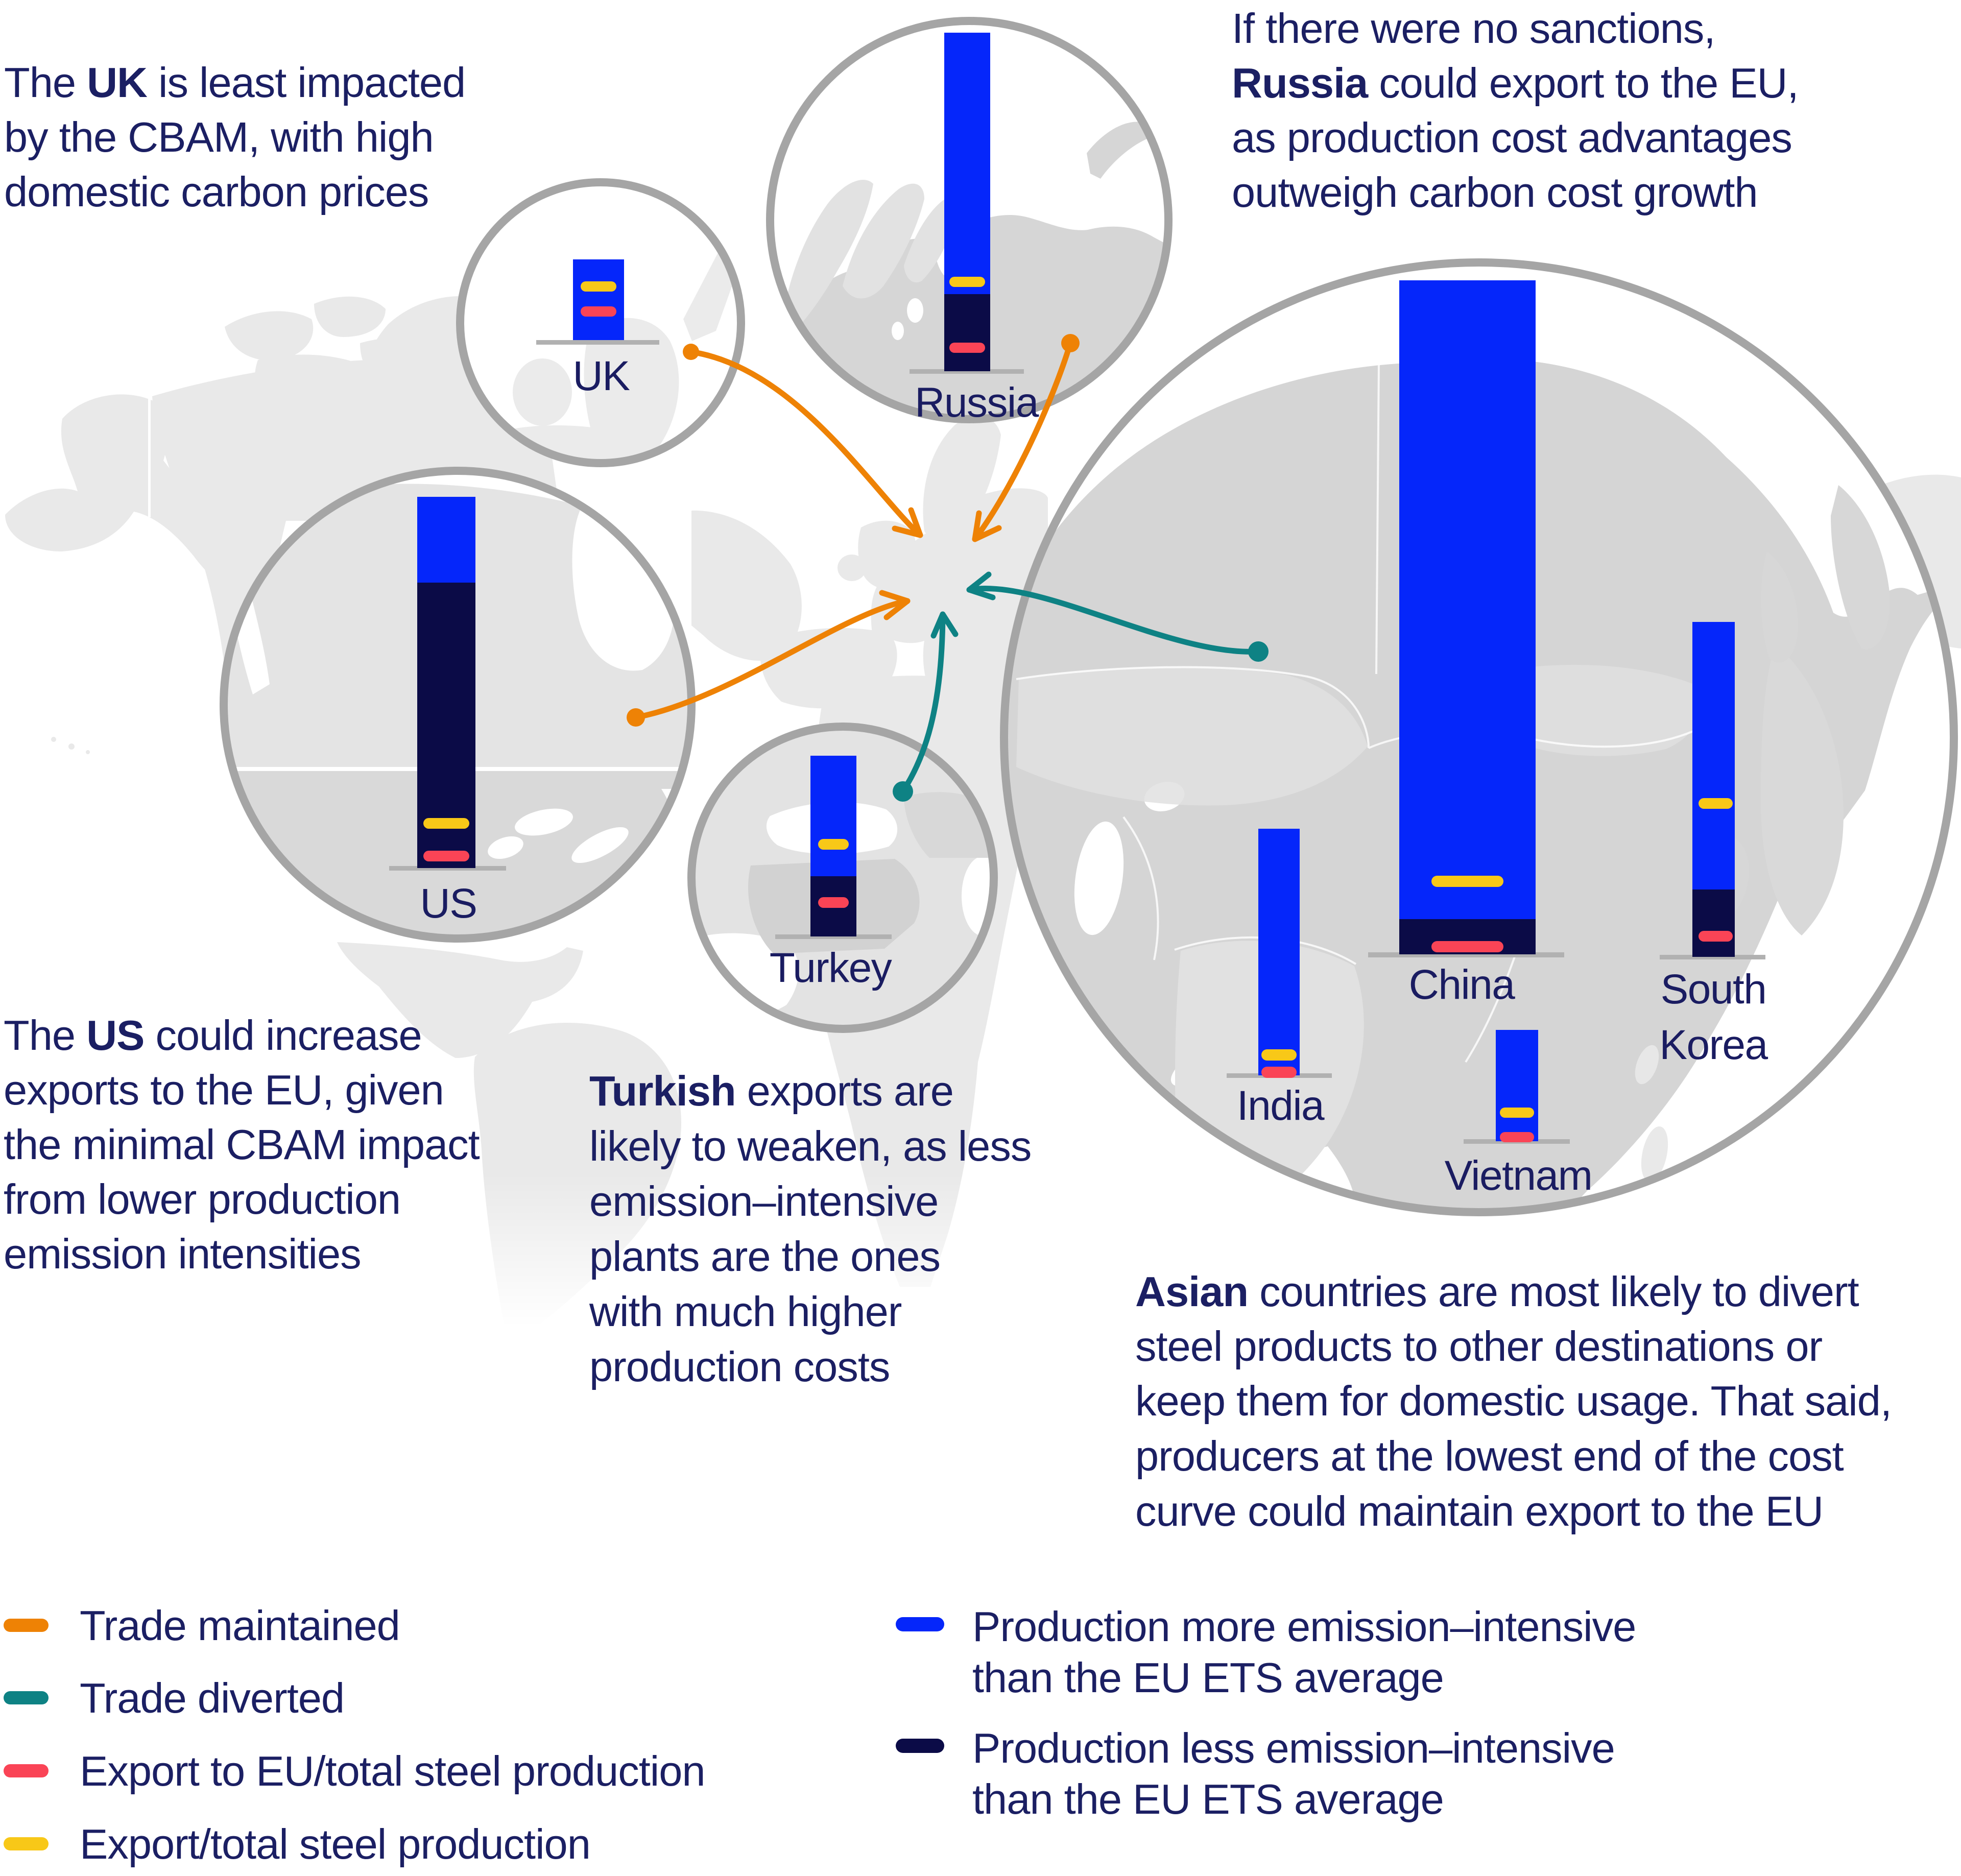 The width and height of the screenshot is (1961, 1876). I want to click on svg-text:steel products to other destin: steel products to other destinations or, so click(1478, 1346).